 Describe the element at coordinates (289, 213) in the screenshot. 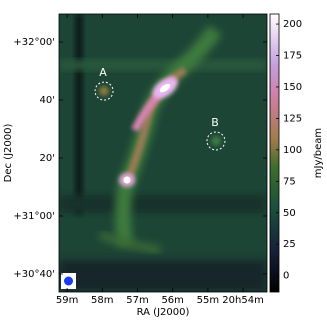

I see `colorbar-tick-label: 50` at that location.